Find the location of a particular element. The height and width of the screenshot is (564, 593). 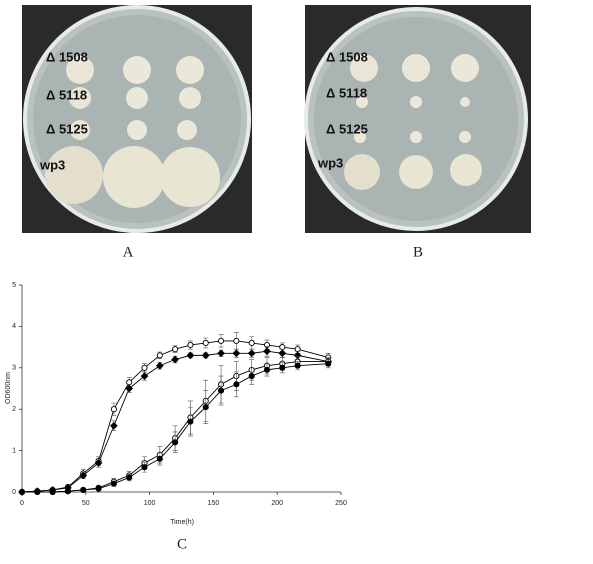

x-tick-label: 150 is located at coordinates (214, 503).